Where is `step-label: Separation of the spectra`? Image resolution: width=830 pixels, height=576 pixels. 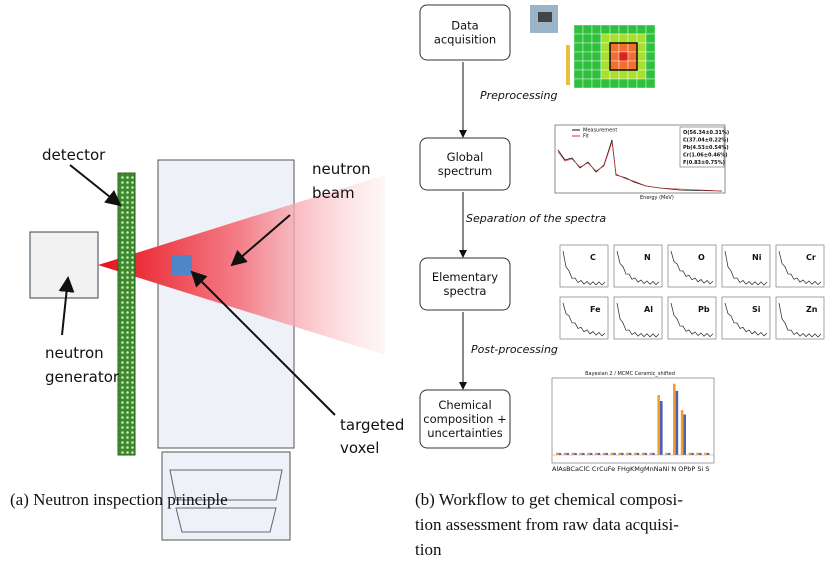
step-label: Separation of the spectra is located at coordinates (536, 218).